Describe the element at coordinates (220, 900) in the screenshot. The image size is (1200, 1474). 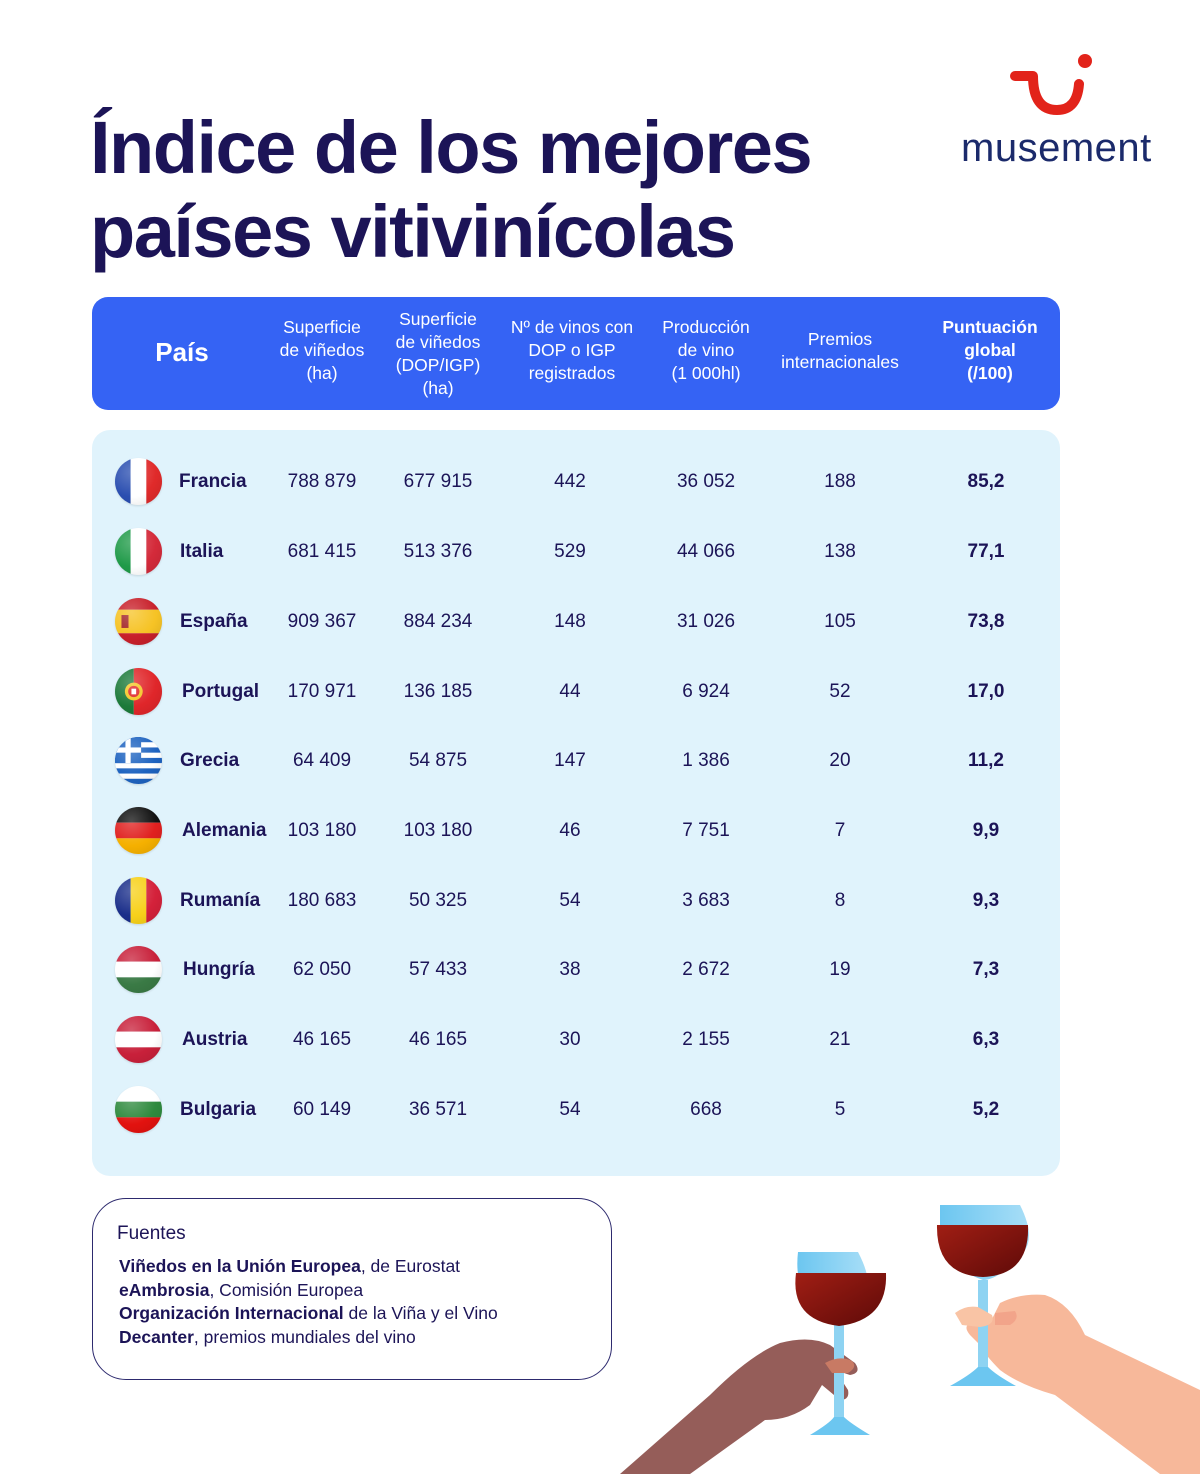
I see `country-name: Rumanía` at that location.